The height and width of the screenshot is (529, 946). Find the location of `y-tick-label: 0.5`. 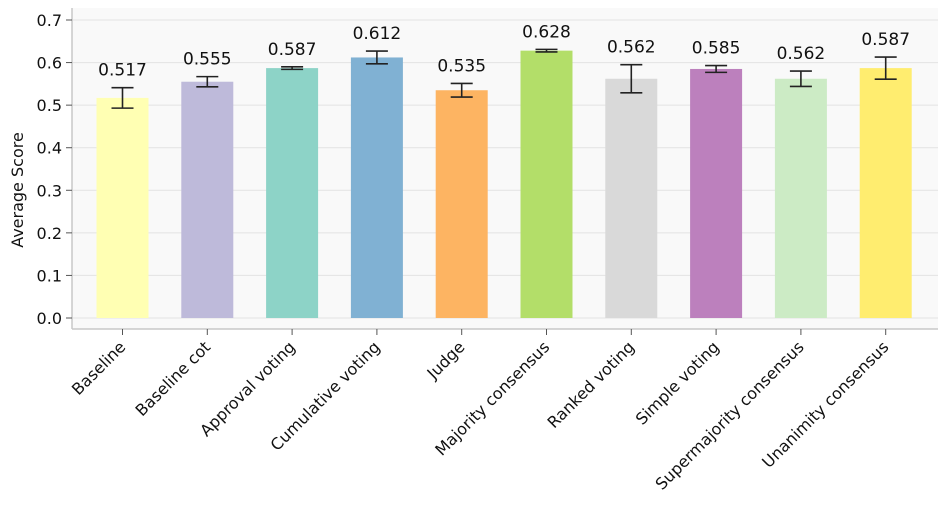

y-tick-label: 0.5 is located at coordinates (49, 105).